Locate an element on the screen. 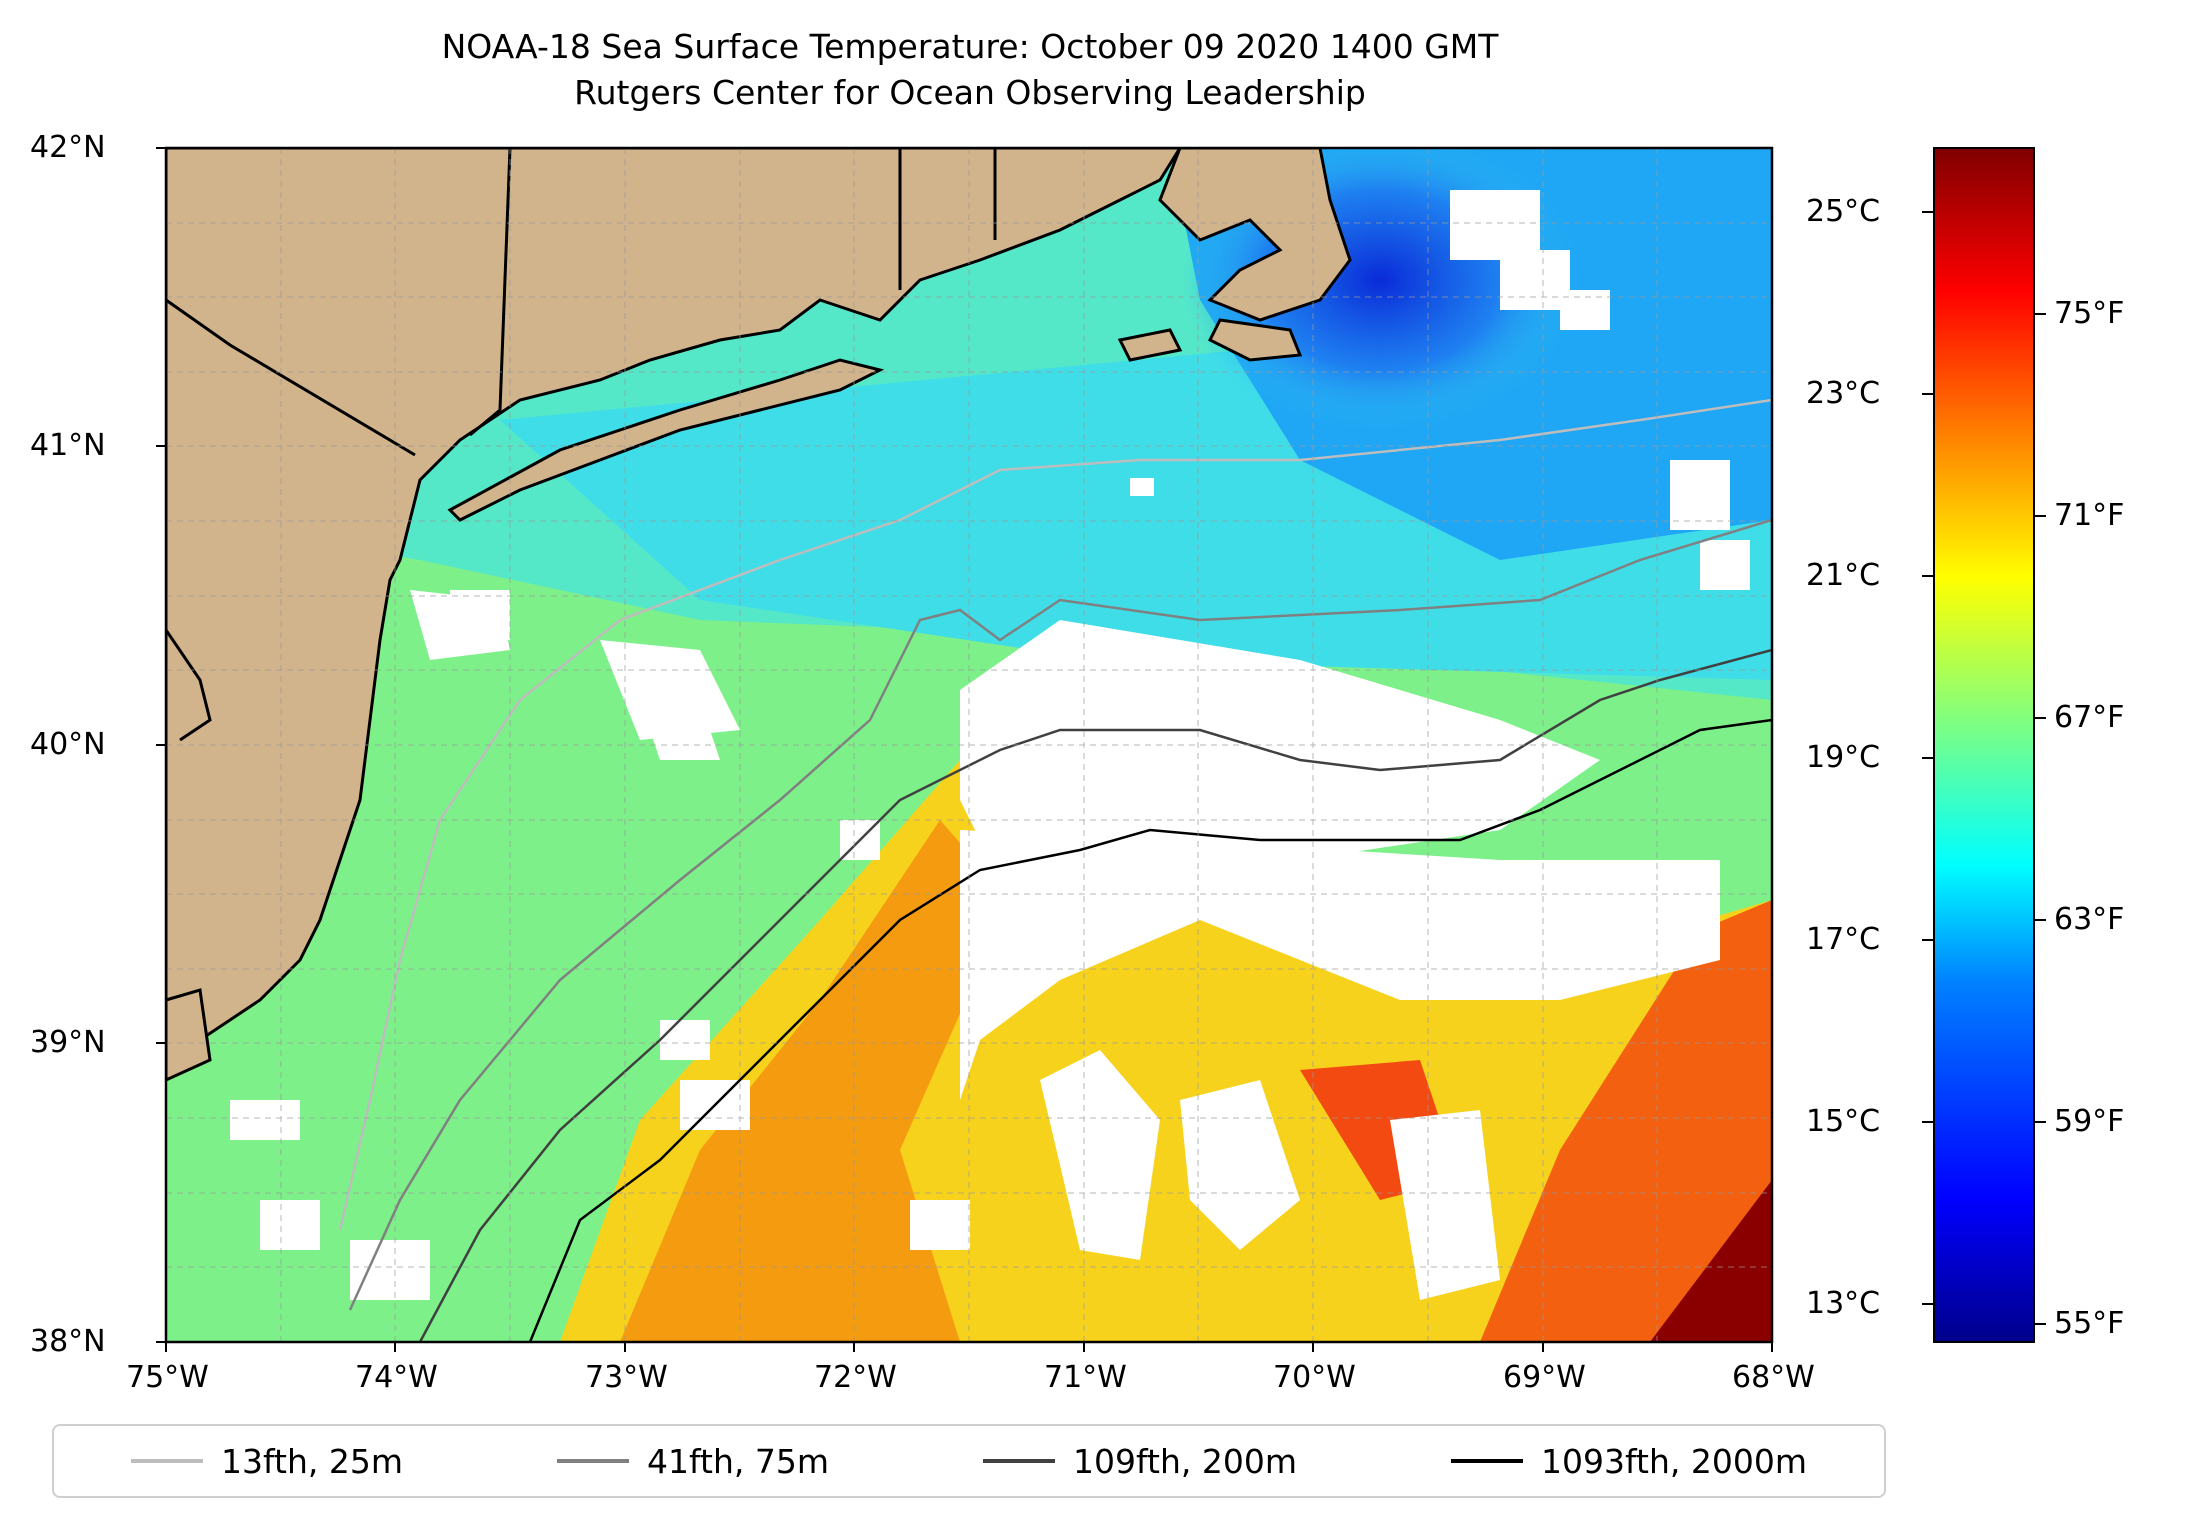 The height and width of the screenshot is (1523, 2187). legend-label-75m: 41fth, 75m is located at coordinates (738, 1461).